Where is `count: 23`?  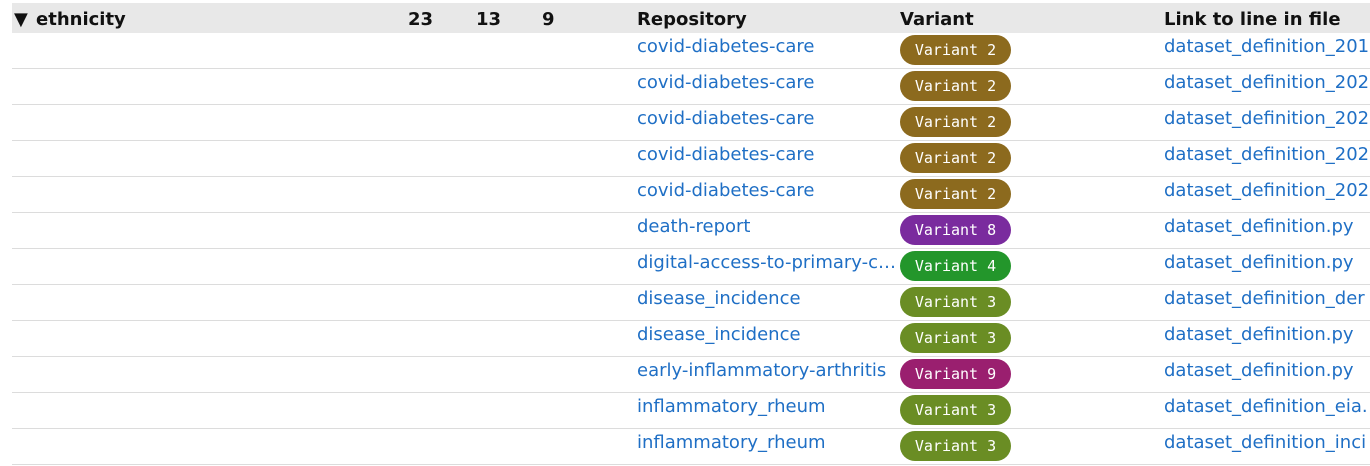
count: 23 is located at coordinates (421, 19).